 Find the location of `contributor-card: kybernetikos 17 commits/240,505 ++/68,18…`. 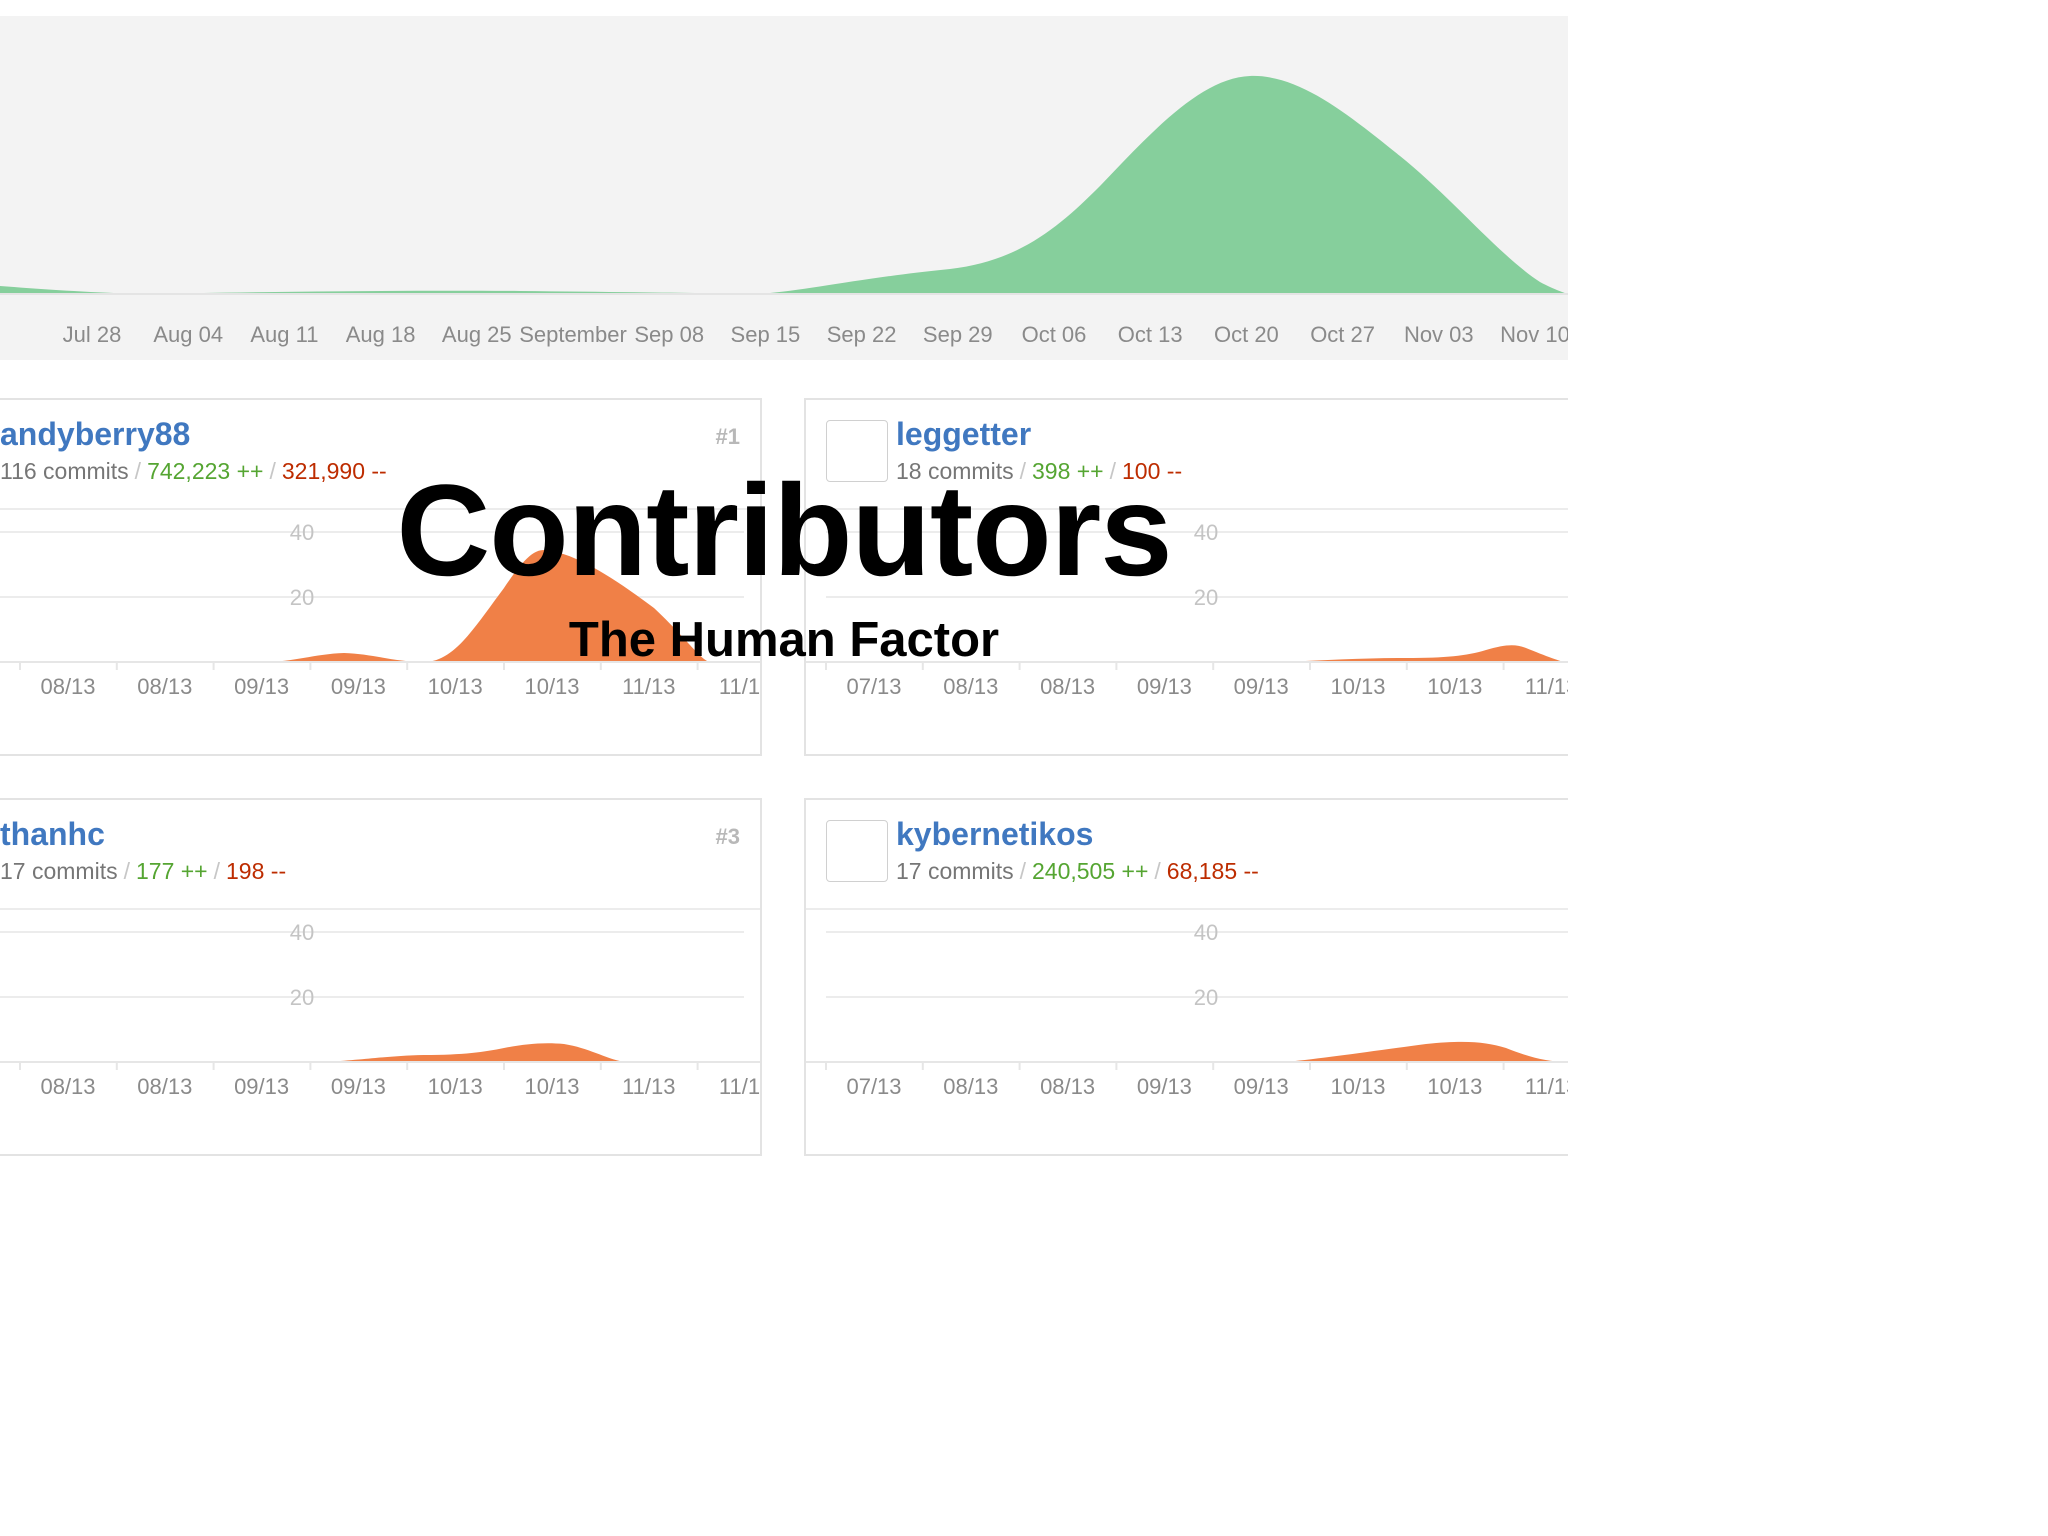

contributor-card: kybernetikos 17 commits/240,505 ++/68,18… is located at coordinates (1186, 977).